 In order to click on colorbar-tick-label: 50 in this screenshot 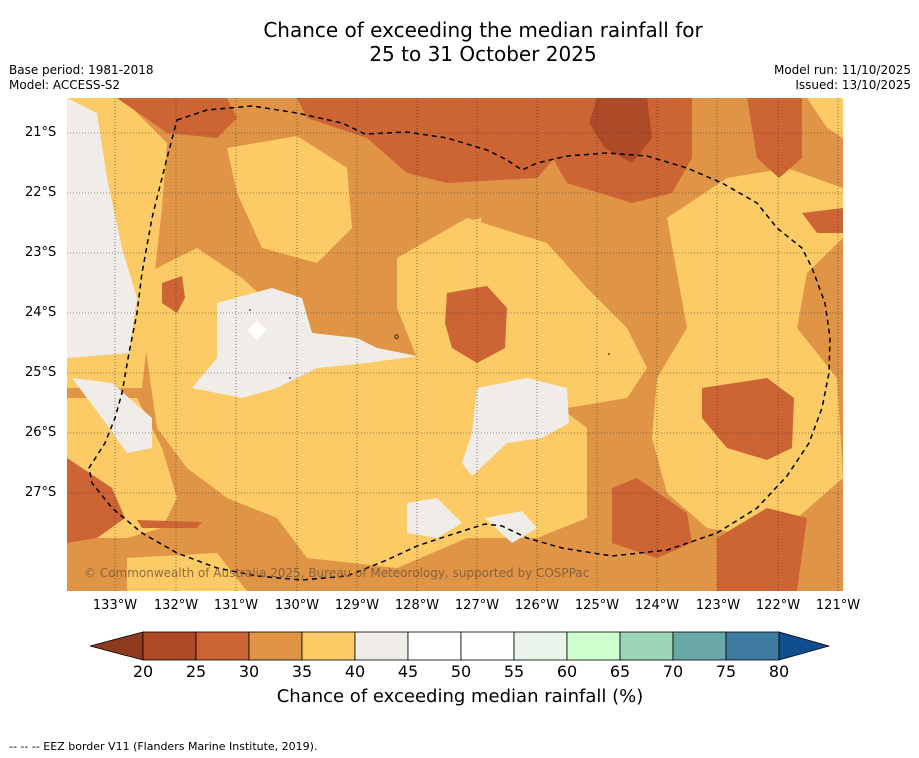, I will do `click(461, 671)`.